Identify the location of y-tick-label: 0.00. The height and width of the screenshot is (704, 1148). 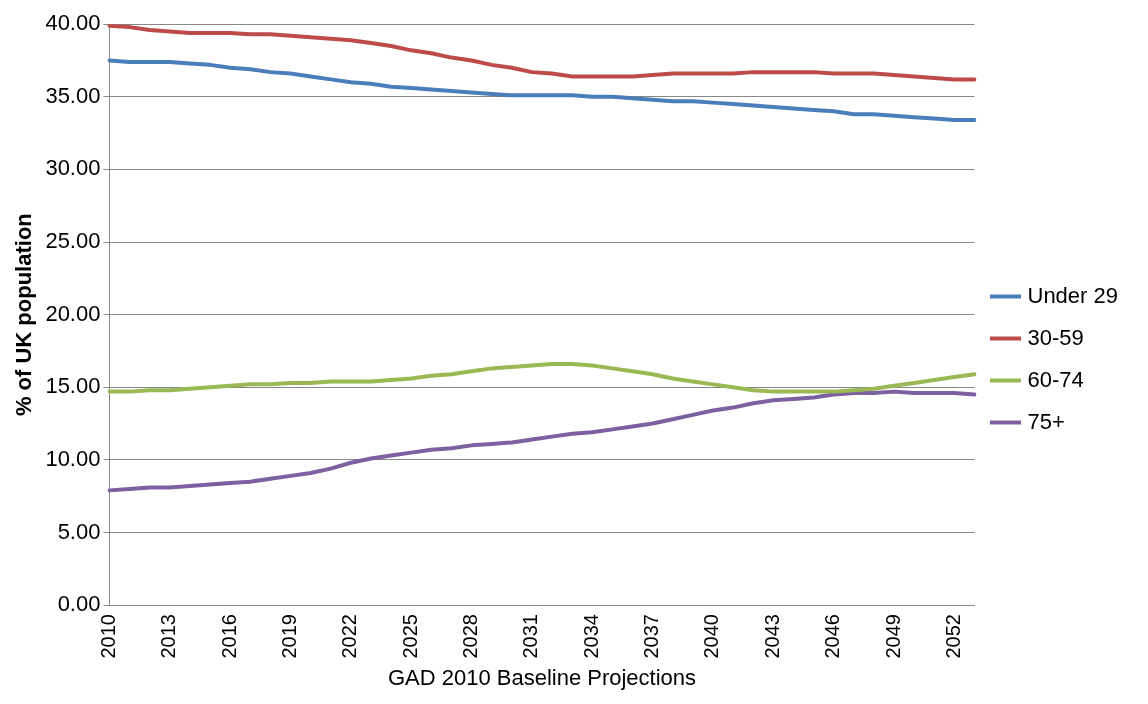
(79, 604).